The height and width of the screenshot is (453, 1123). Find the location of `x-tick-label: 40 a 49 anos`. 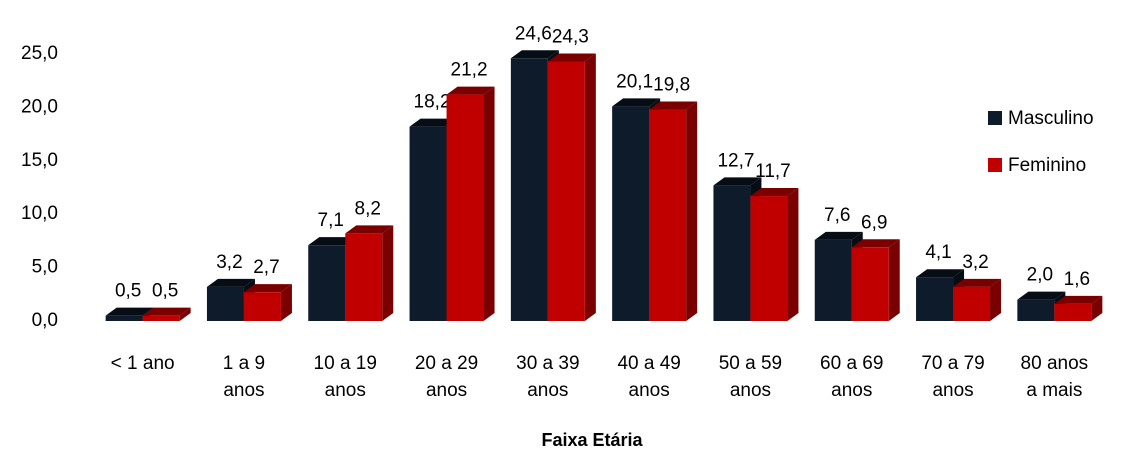

x-tick-label: 40 a 49 anos is located at coordinates (649, 377).